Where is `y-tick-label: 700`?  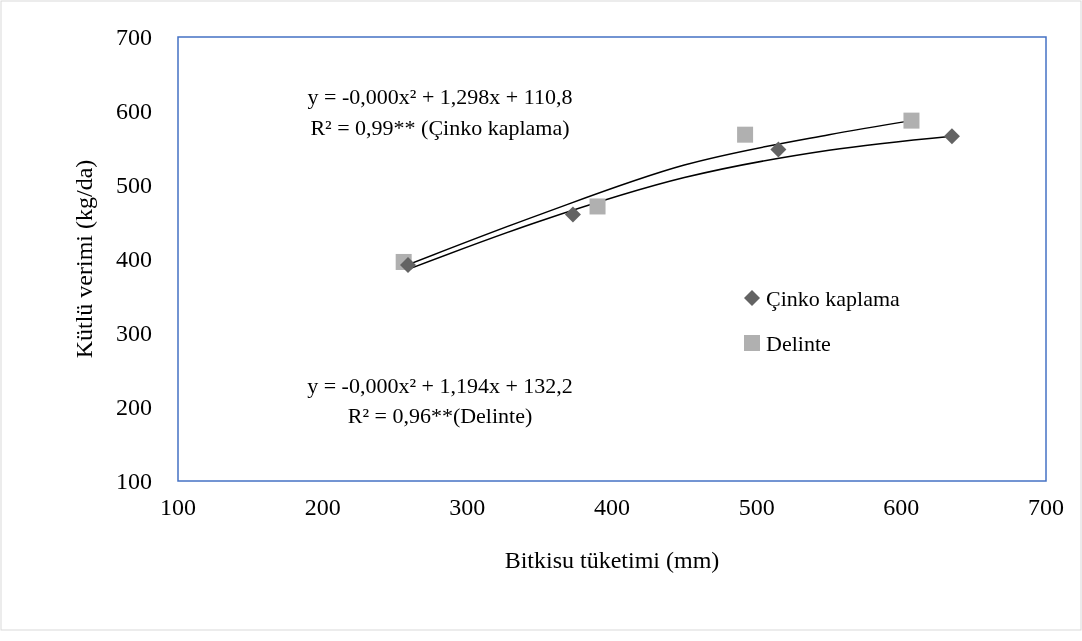
y-tick-label: 700 is located at coordinates (134, 37).